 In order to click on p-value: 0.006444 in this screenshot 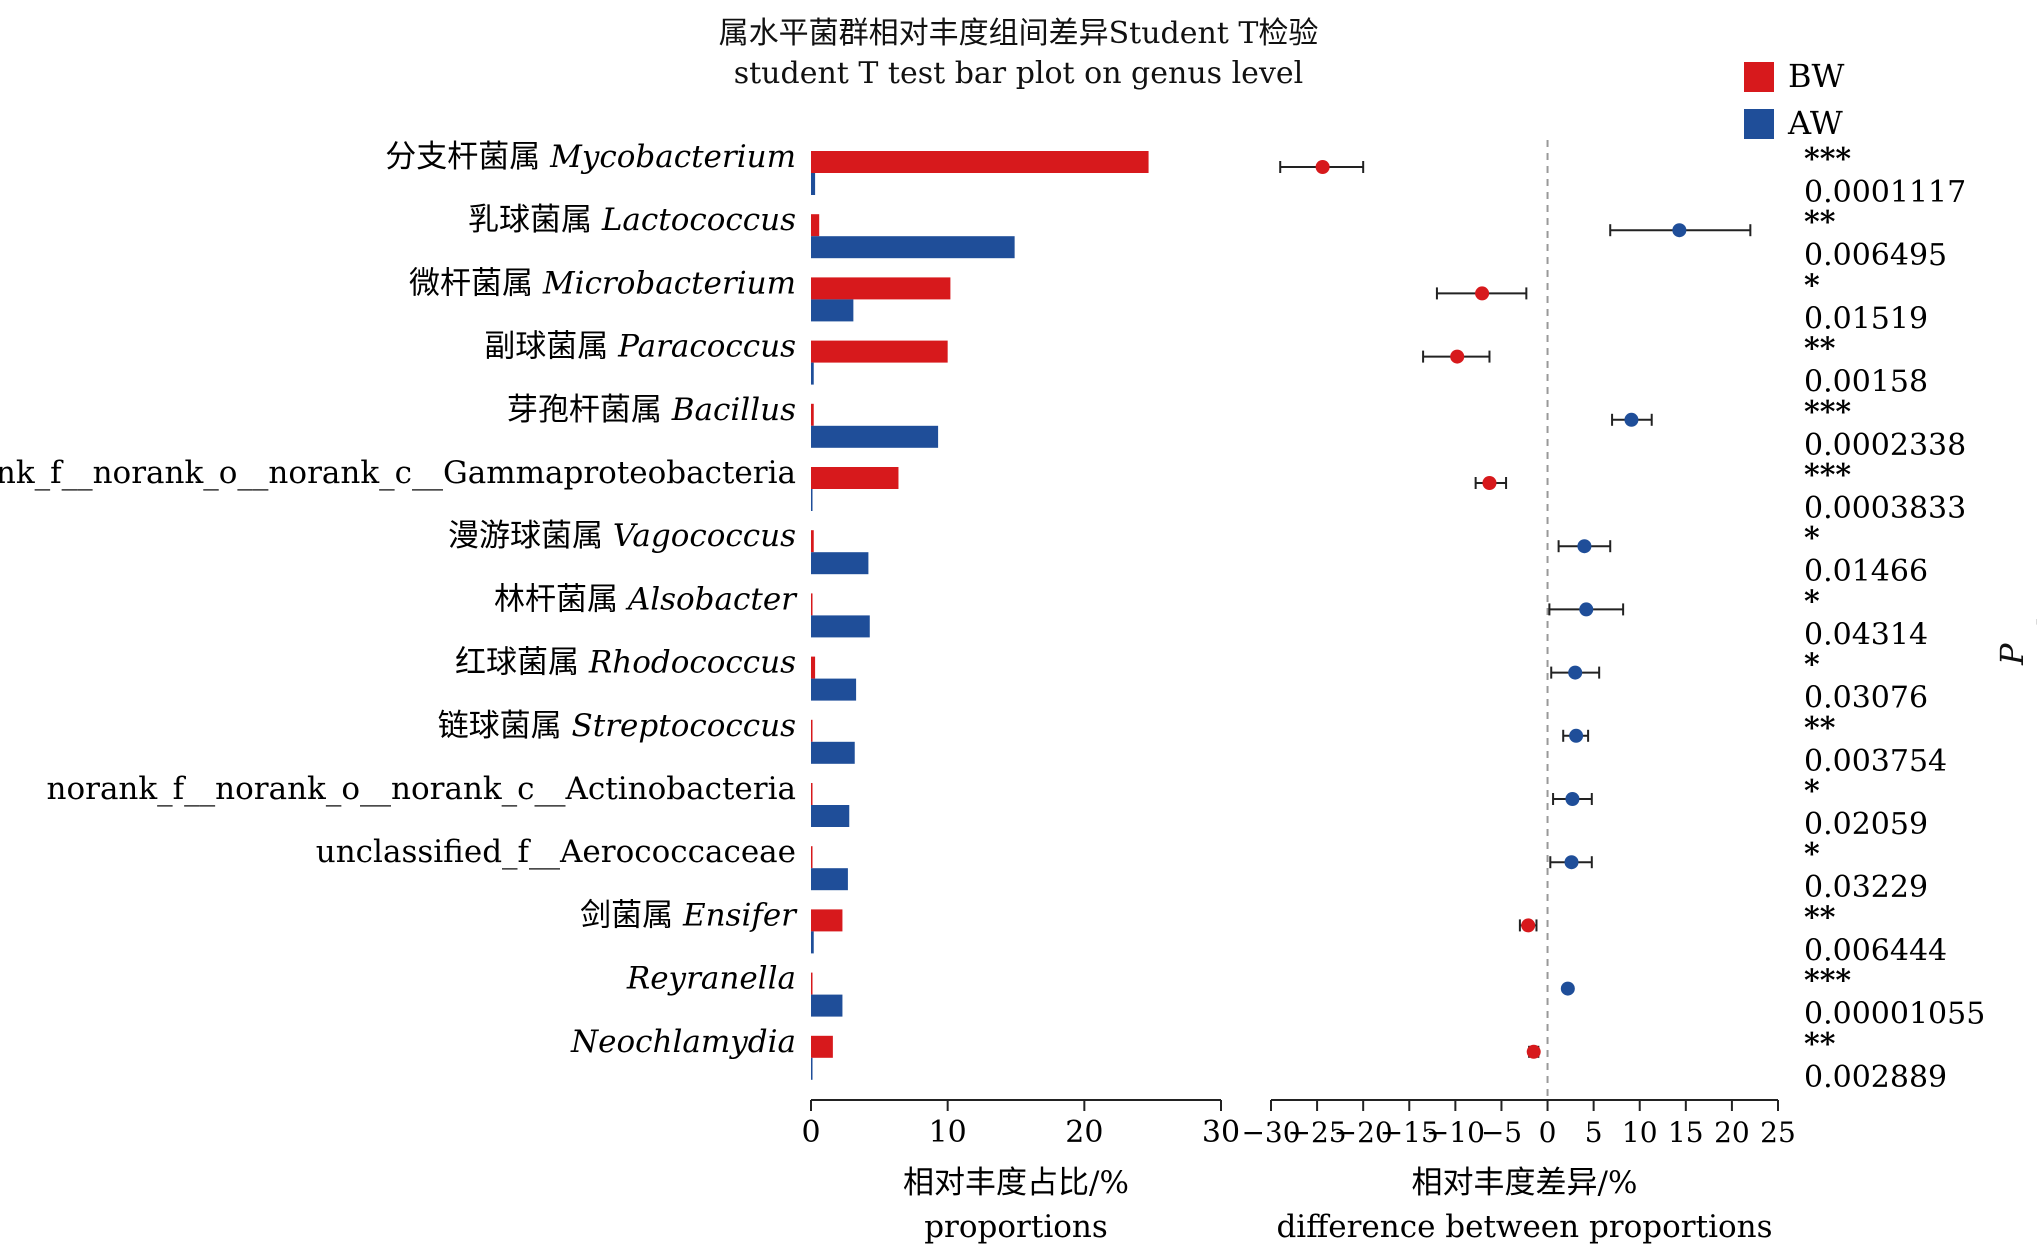, I will do `click(1875, 950)`.